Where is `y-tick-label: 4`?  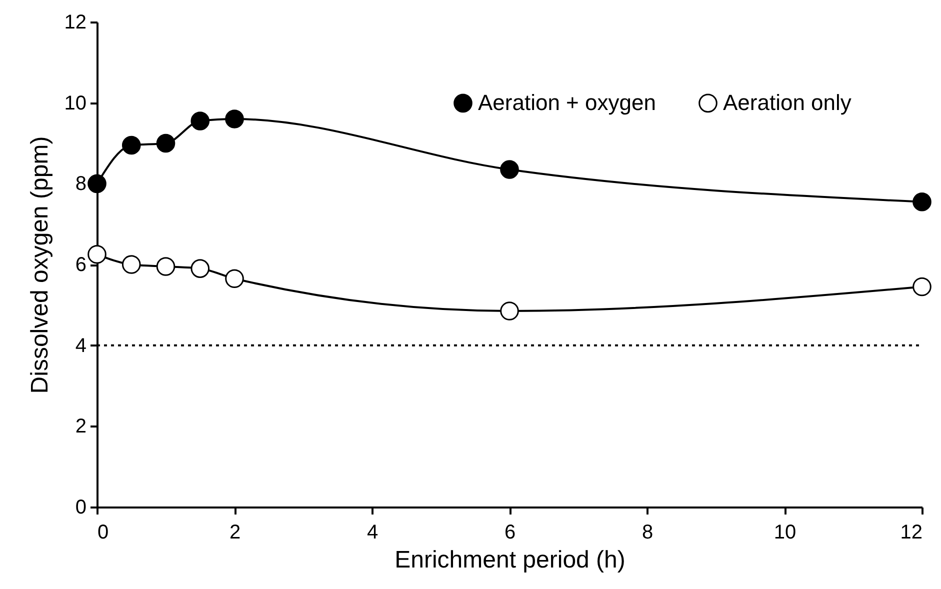
y-tick-label: 4 is located at coordinates (80, 345).